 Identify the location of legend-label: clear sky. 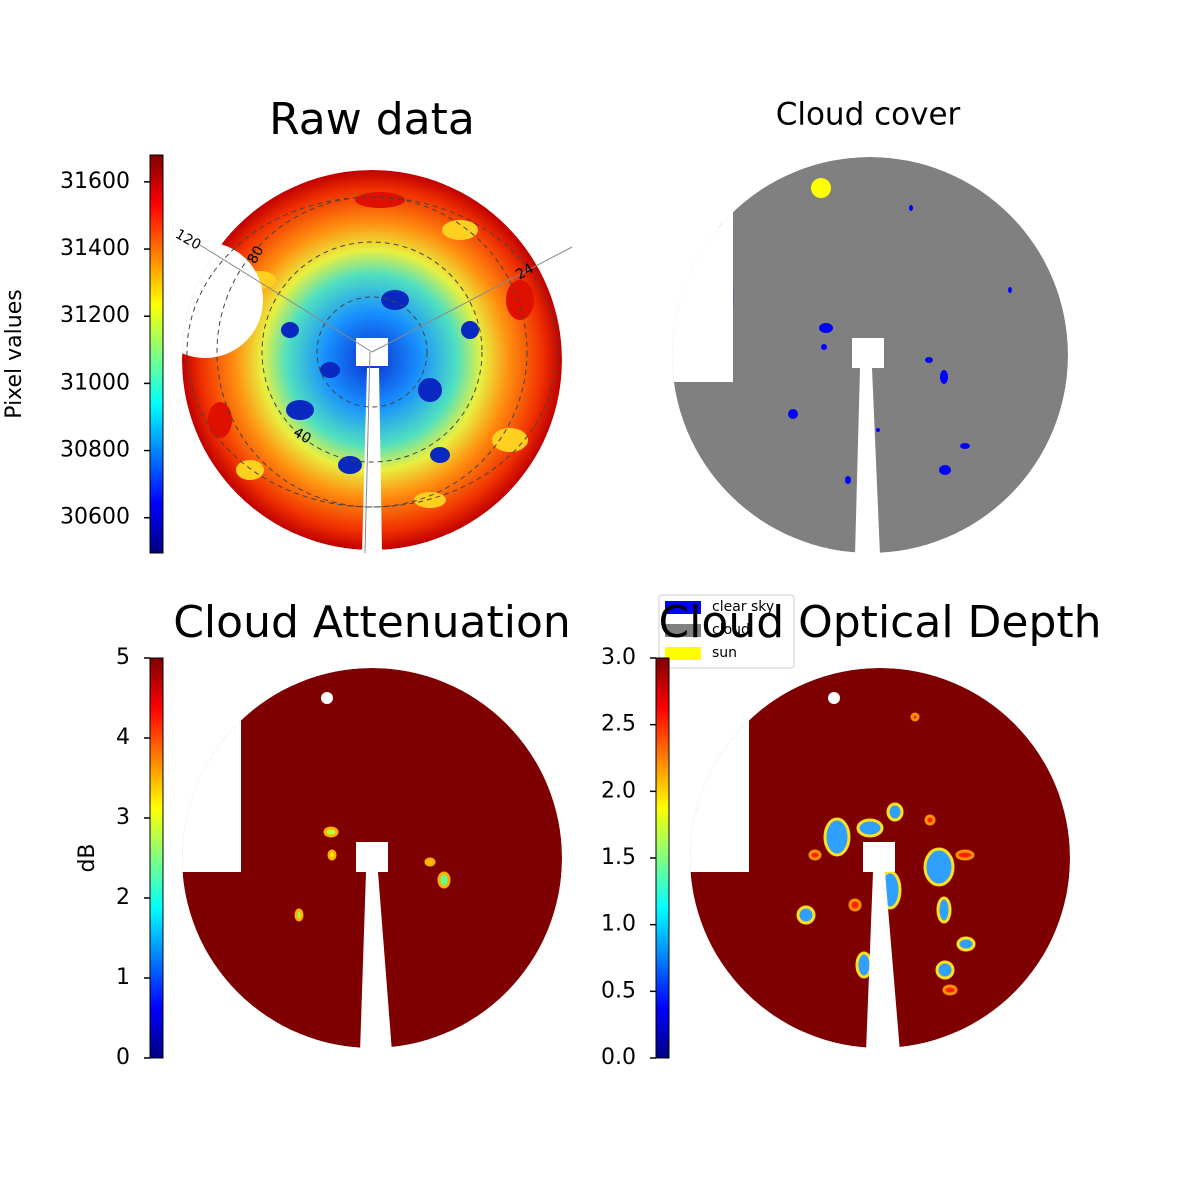
(743, 607).